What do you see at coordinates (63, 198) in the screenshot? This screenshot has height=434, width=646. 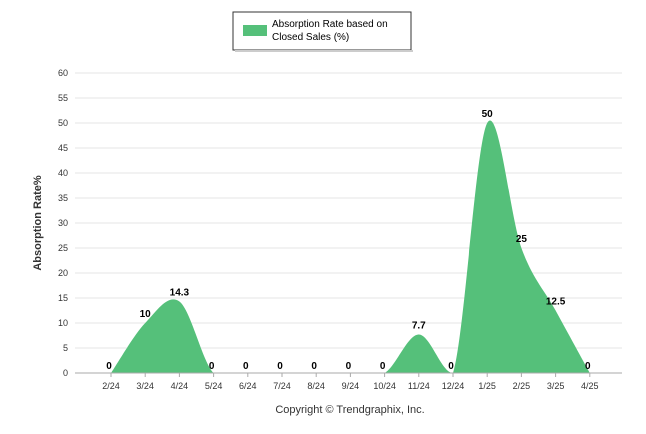 I see `y-tick-label: 35` at bounding box center [63, 198].